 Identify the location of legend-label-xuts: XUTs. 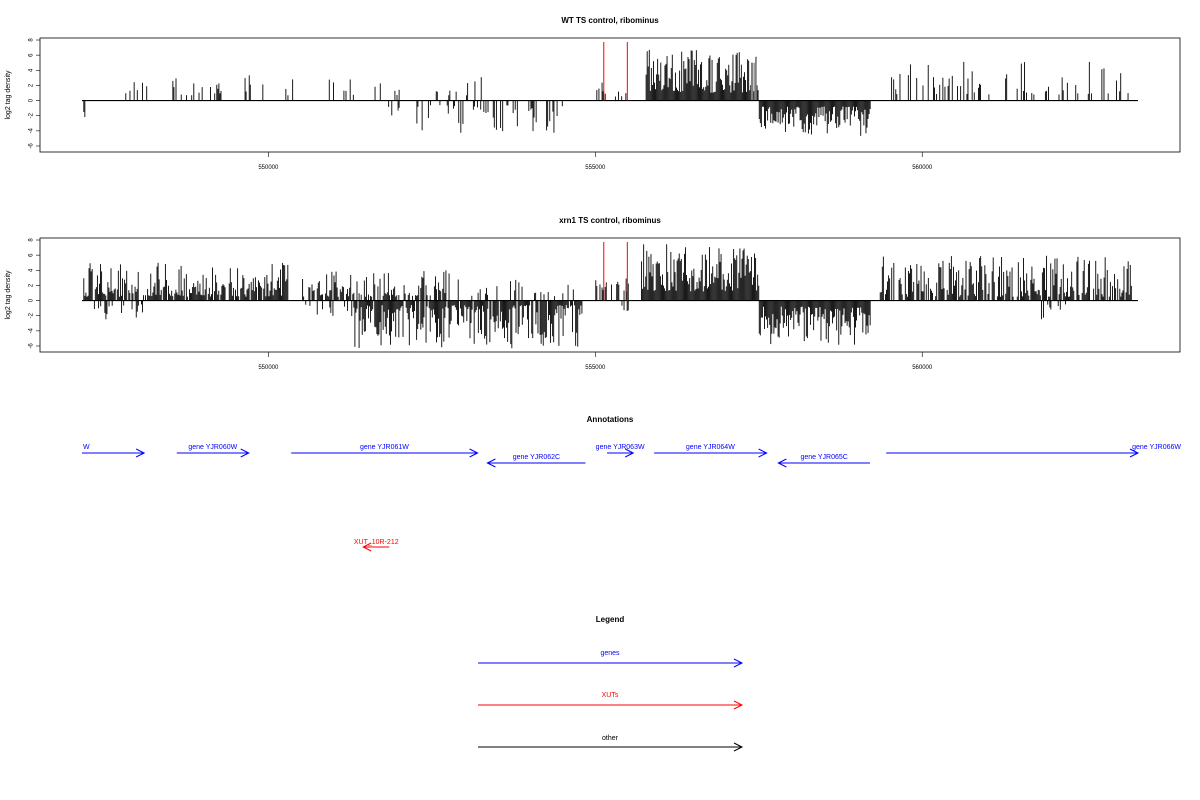
(610, 695).